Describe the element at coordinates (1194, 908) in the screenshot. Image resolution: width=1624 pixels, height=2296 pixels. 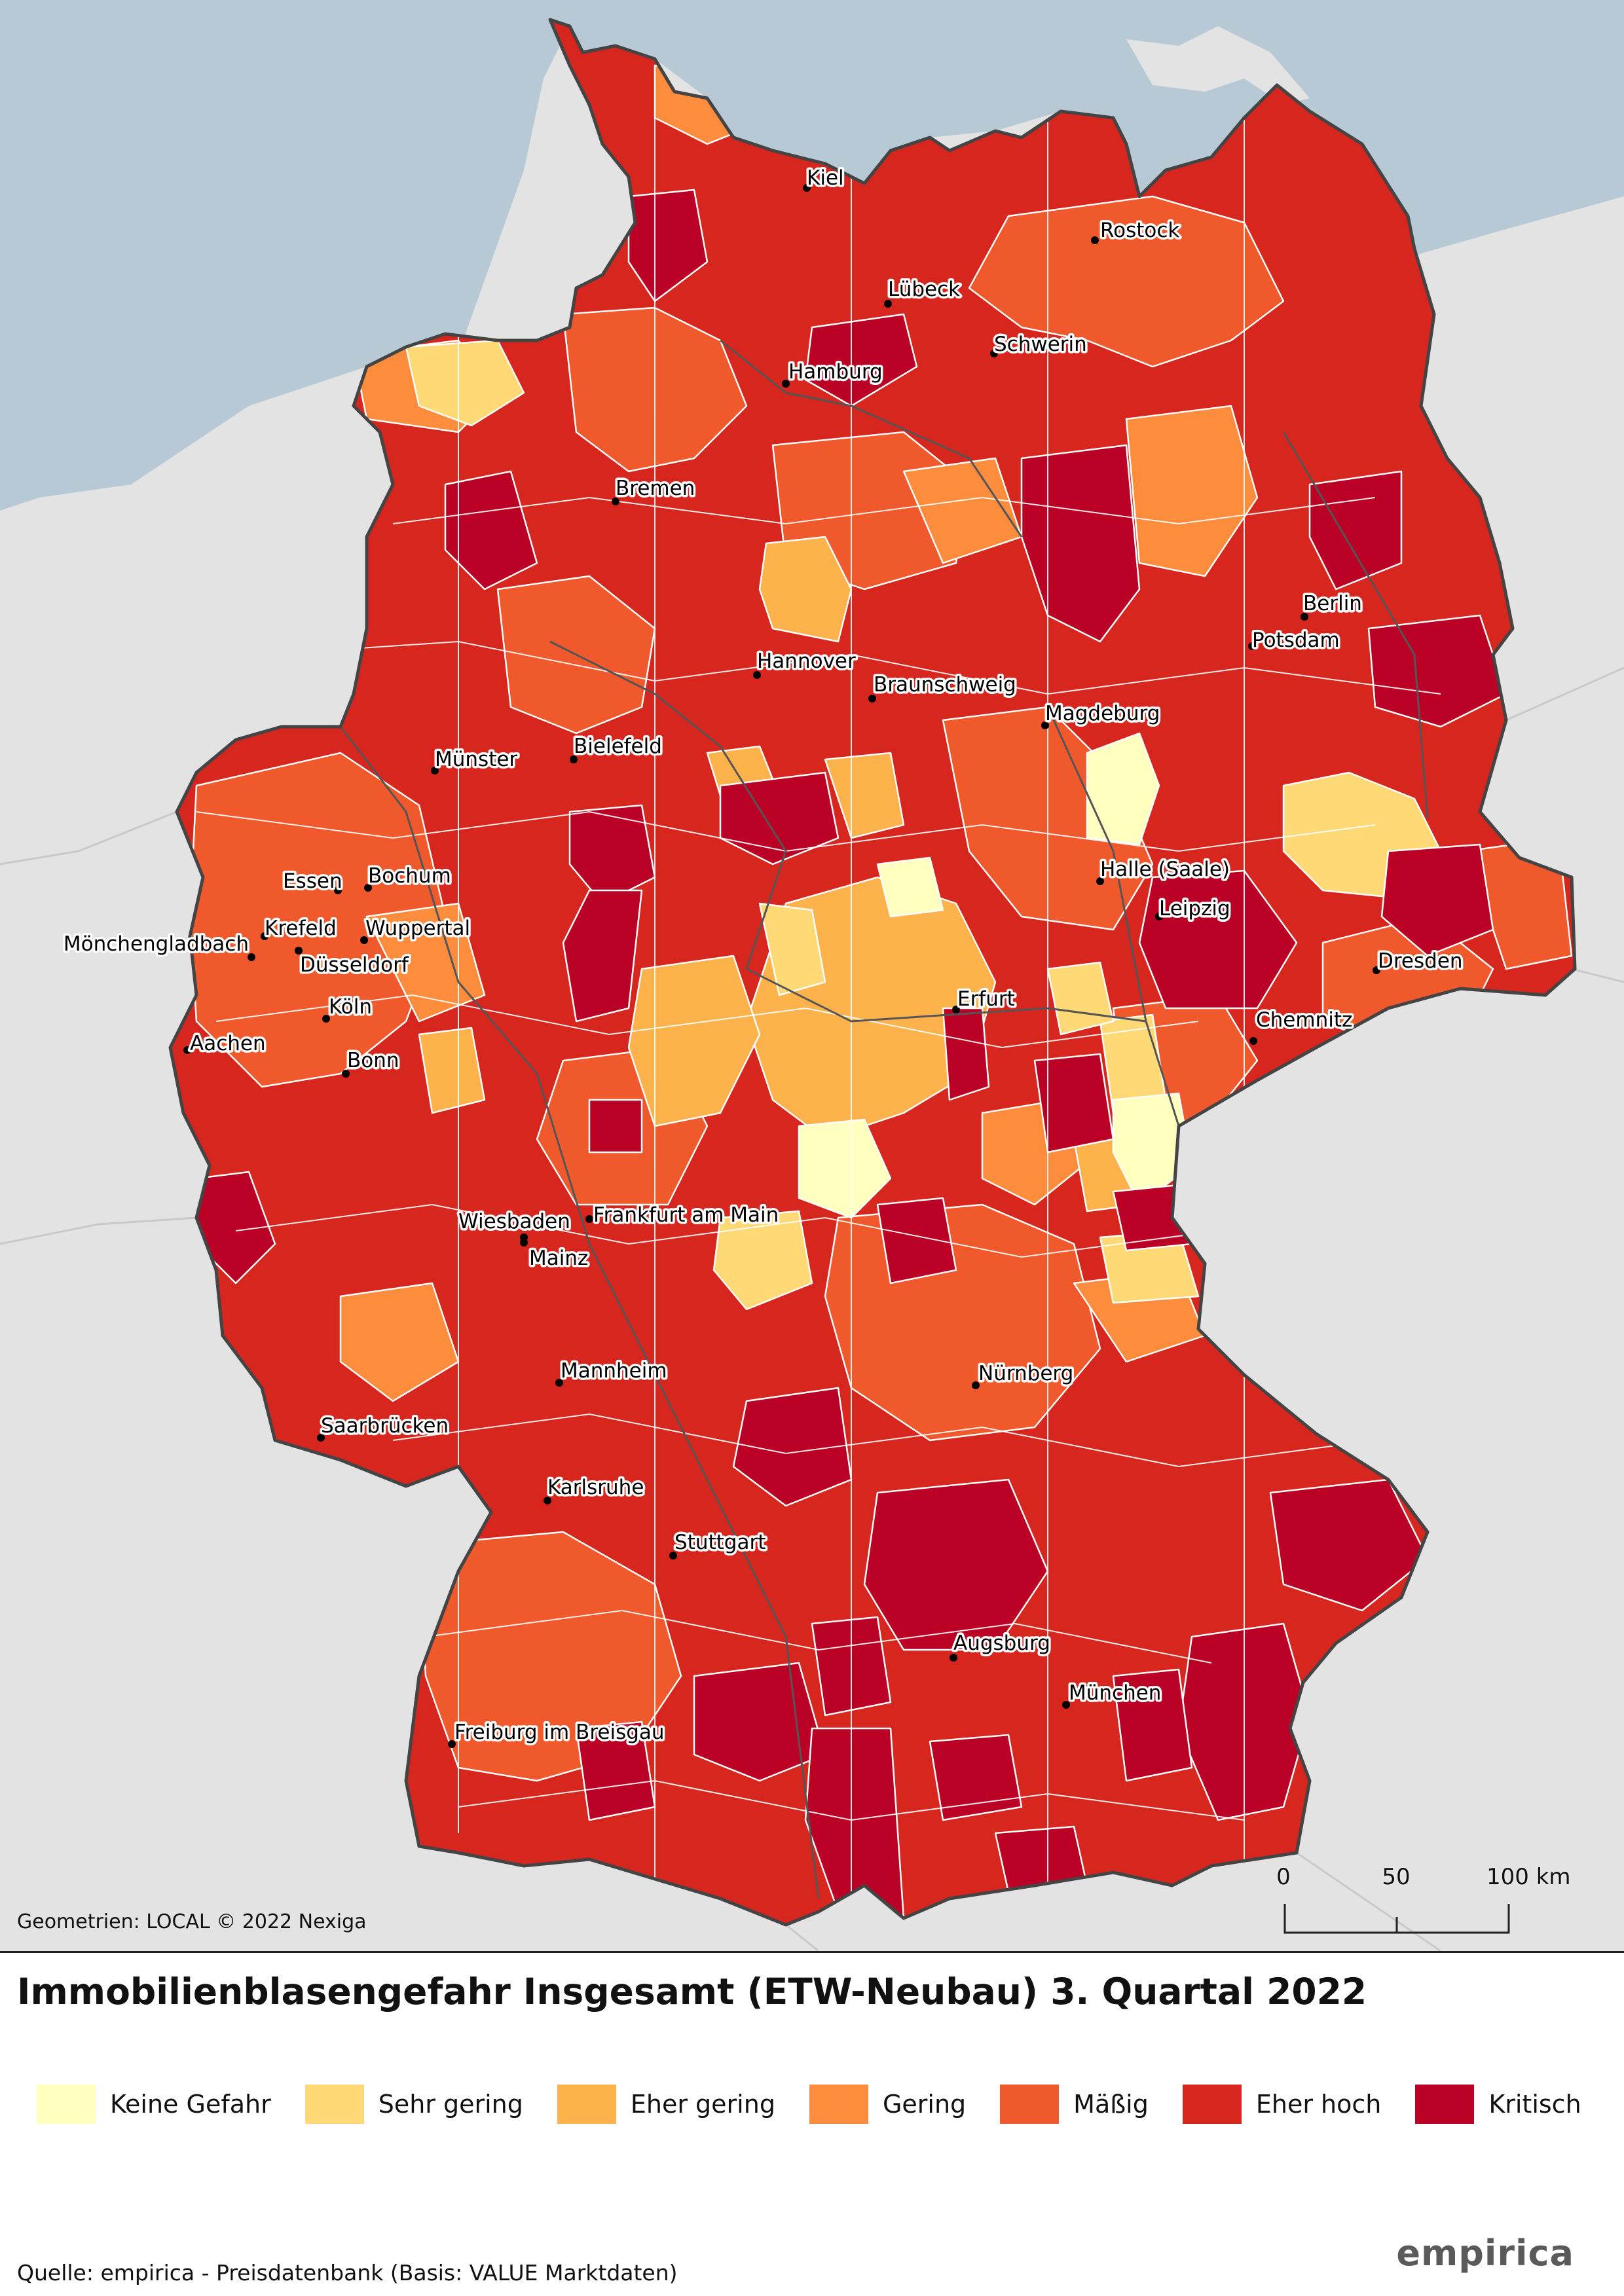
I see `city-label-leipzig: Leipzig` at that location.